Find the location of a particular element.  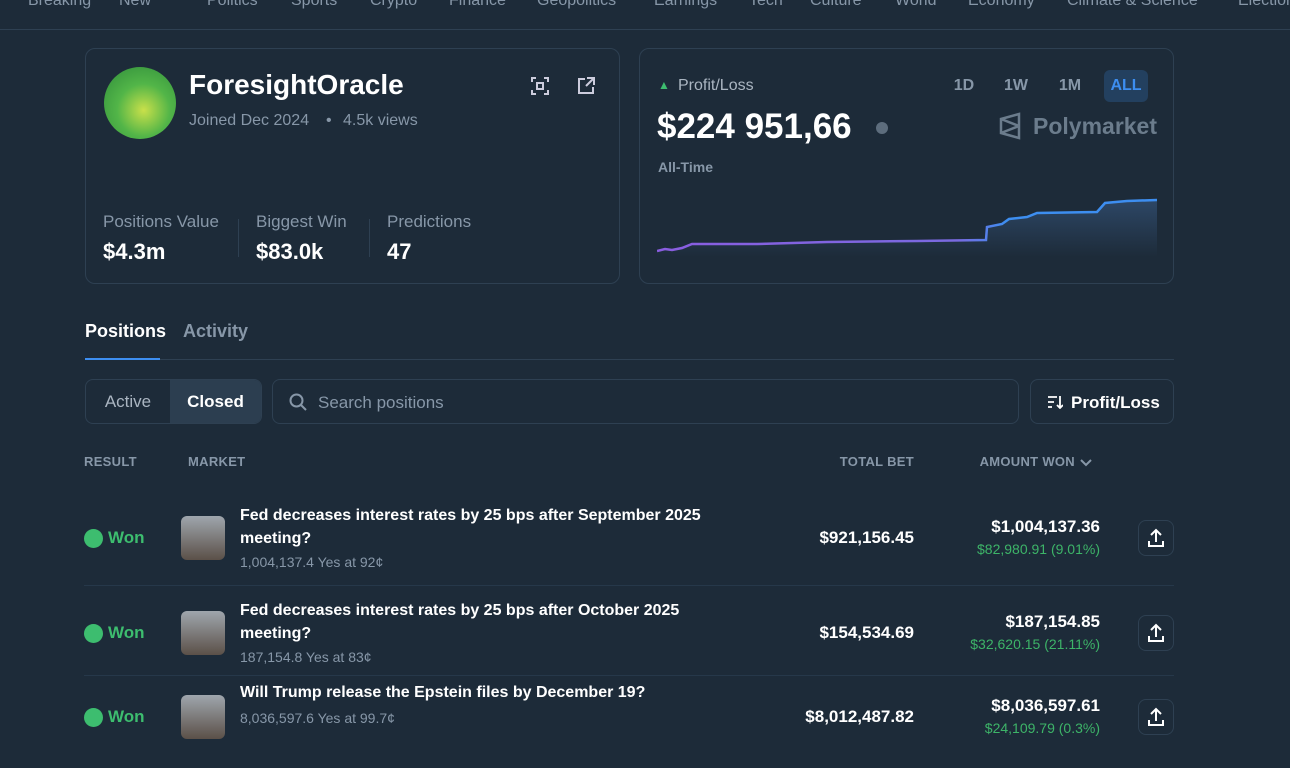

nav-item: Earnings is located at coordinates (686, 4).